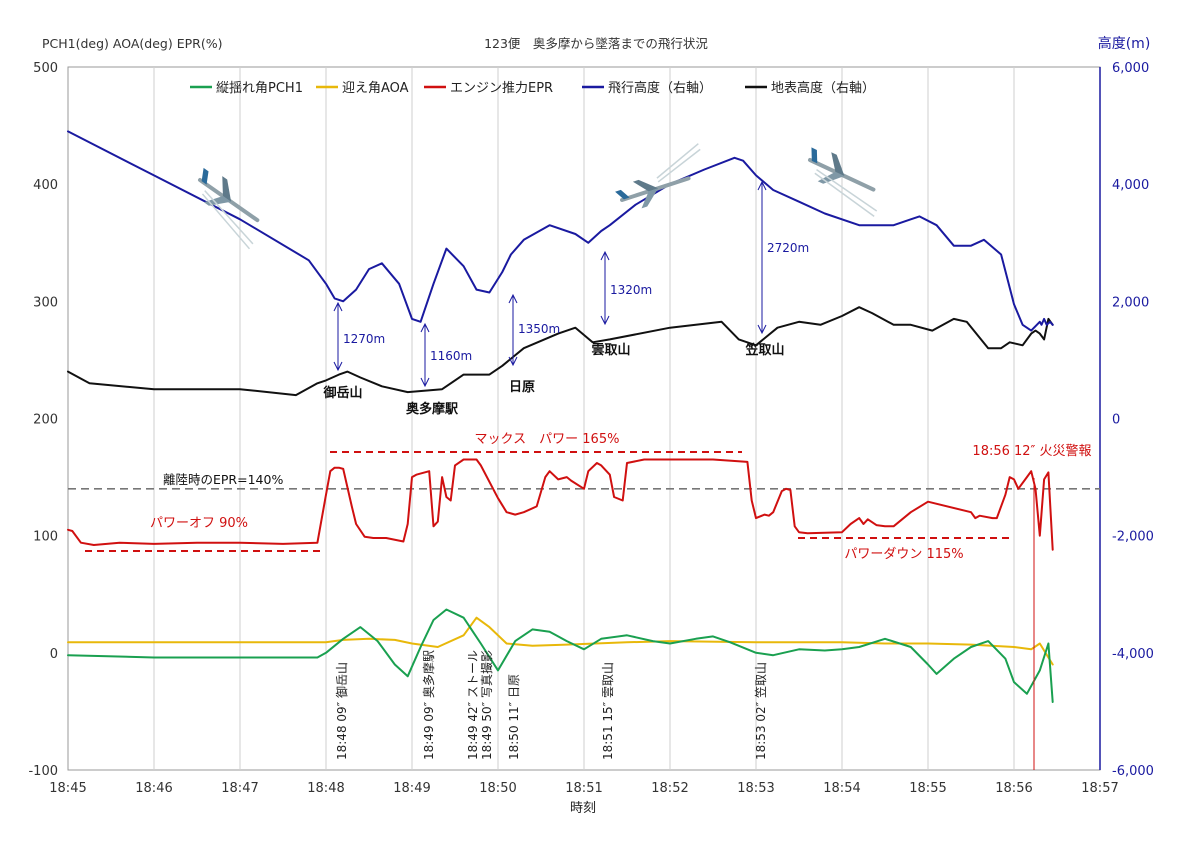 This screenshot has width=1200, height=847. I want to click on y-right-tick-label: 6,000, so click(1130, 68).